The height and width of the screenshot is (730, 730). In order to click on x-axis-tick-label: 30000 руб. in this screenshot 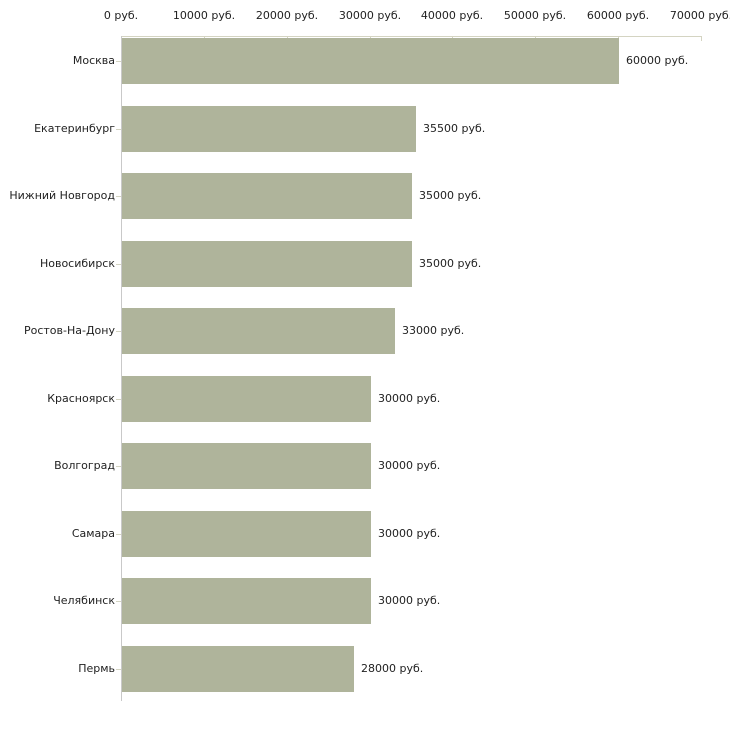, I will do `click(370, 15)`.